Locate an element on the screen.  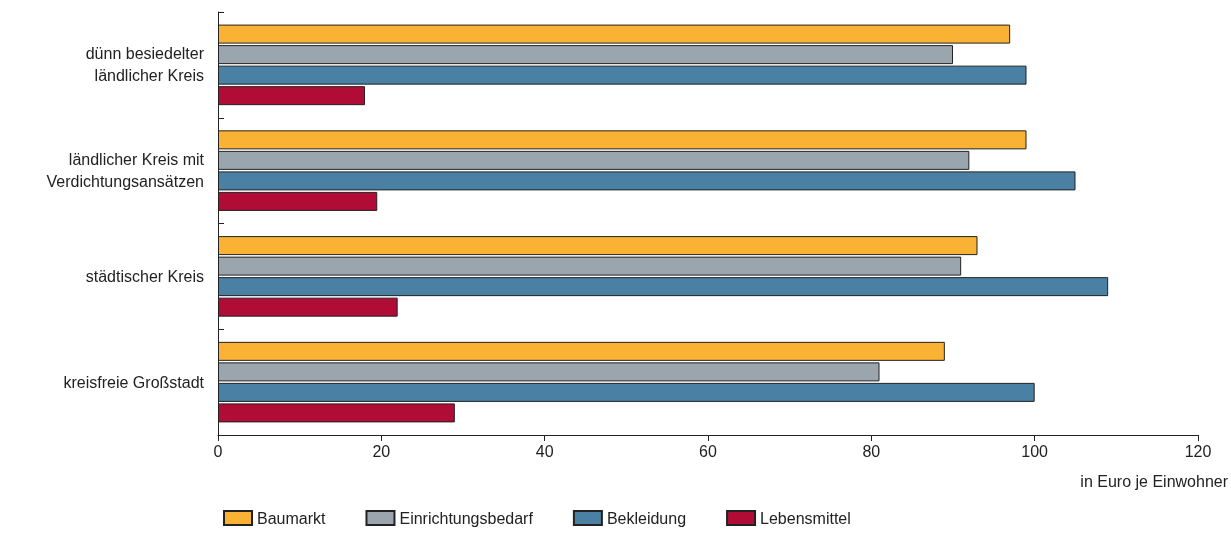
y-tick-label: städtischer Kreis is located at coordinates (144, 276).